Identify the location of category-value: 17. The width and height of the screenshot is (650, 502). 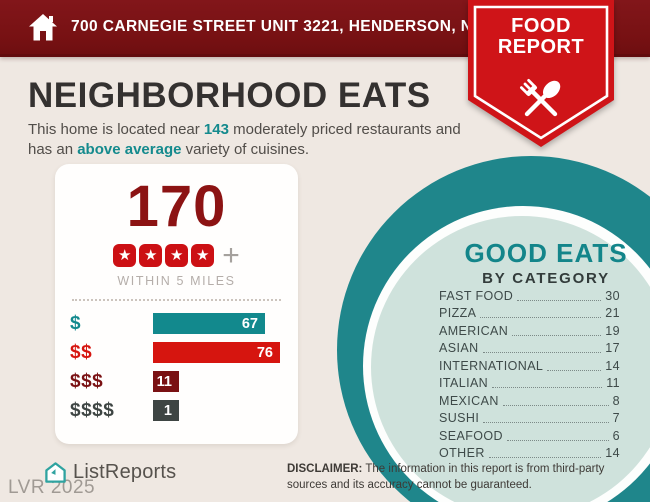
(612, 348).